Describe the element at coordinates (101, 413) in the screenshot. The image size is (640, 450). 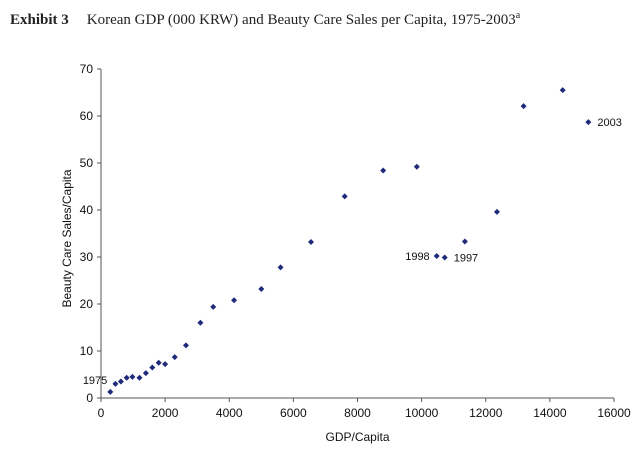
I see `x-tick-label: 0` at that location.